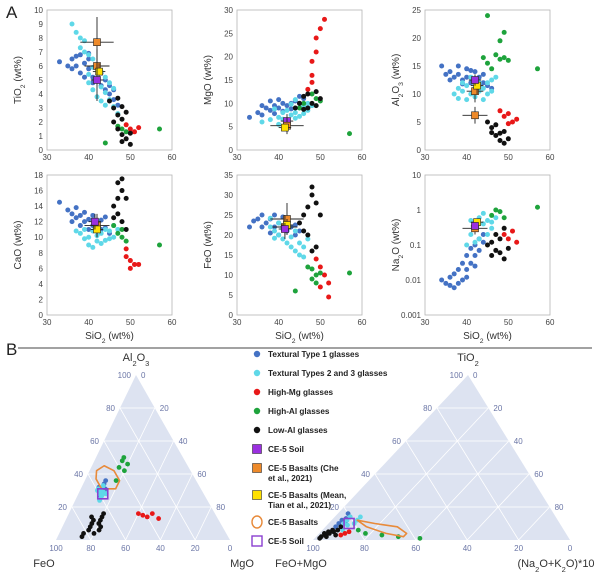 The width and height of the screenshot is (600, 588). What do you see at coordinates (466, 322) in the screenshot?
I see `x-tick-label: 40` at bounding box center [466, 322].